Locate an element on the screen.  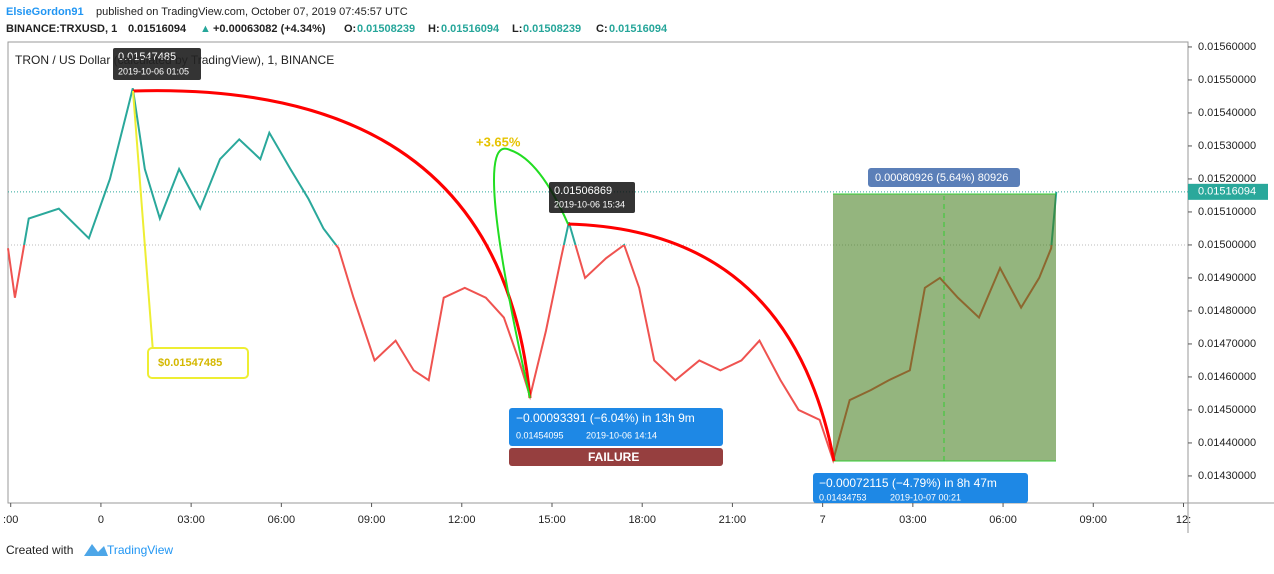
measure-text: −0.00093391 (−6.04%) in 13h 9m is located at coordinates (605, 418).